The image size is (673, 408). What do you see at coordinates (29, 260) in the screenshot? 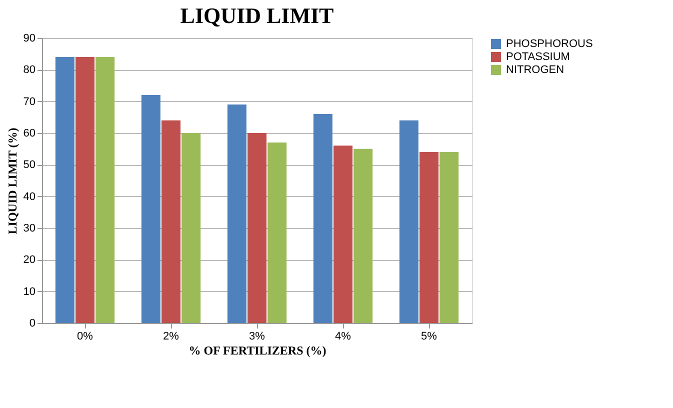
I see `y-tick-label: 20` at bounding box center [29, 260].